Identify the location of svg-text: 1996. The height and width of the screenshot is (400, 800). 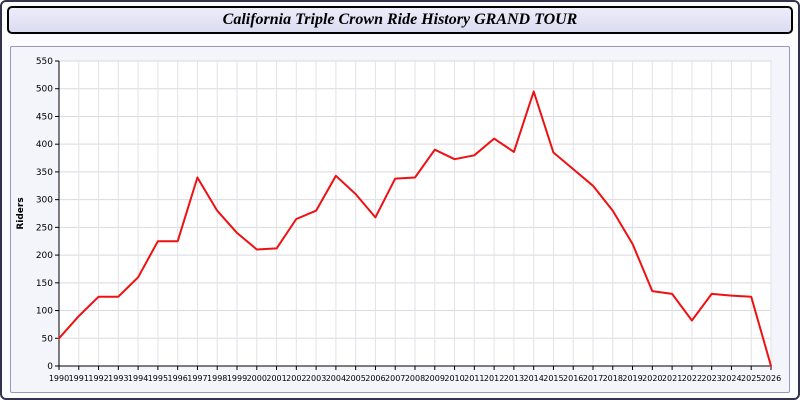
(177, 378).